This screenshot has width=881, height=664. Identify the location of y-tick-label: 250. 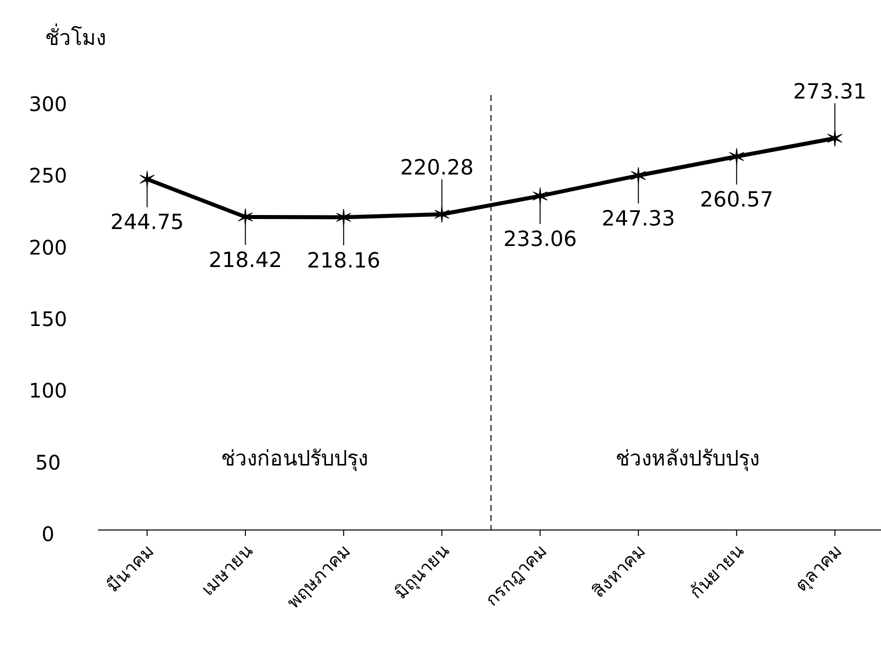
(48, 176).